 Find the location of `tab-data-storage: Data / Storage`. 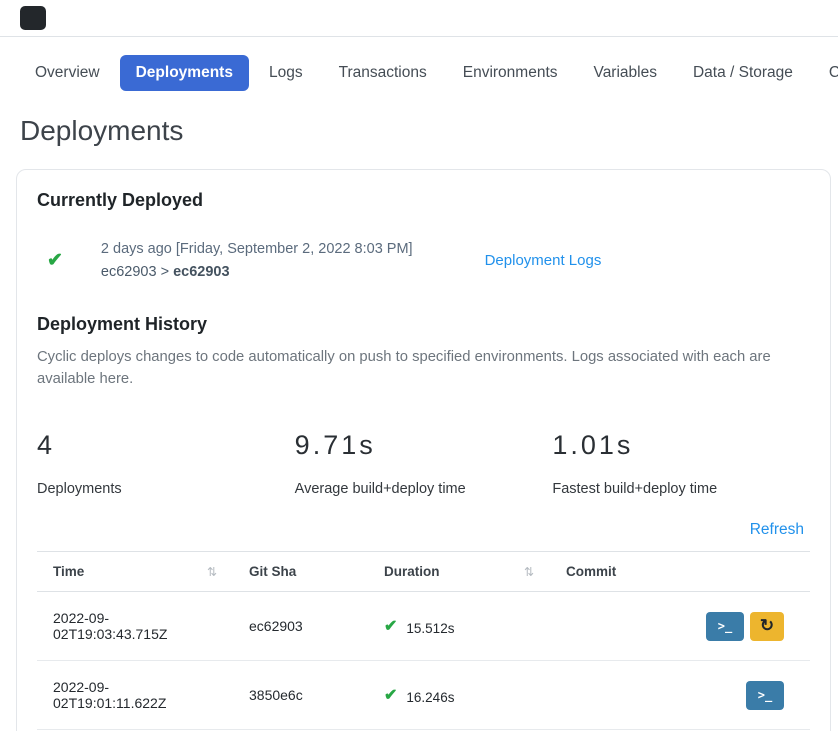

tab-data-storage: Data / Storage is located at coordinates (742, 72).